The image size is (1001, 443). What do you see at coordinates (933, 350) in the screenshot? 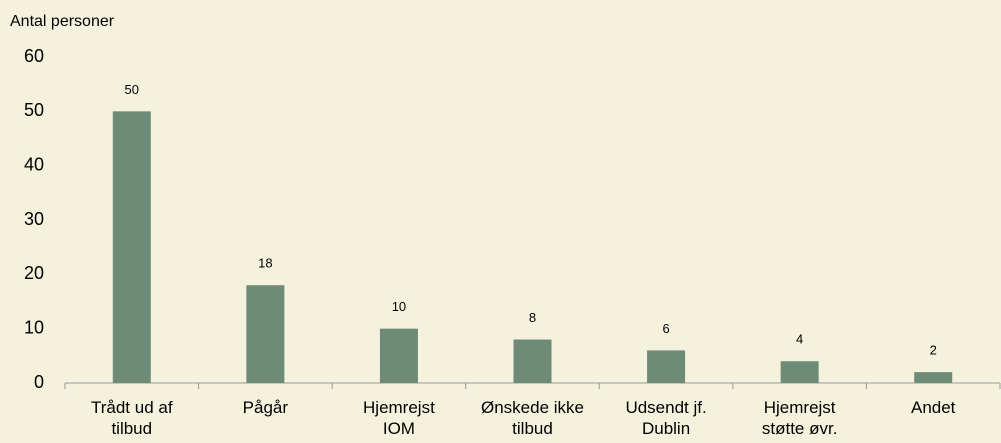
I see `data-label: 2` at bounding box center [933, 350].